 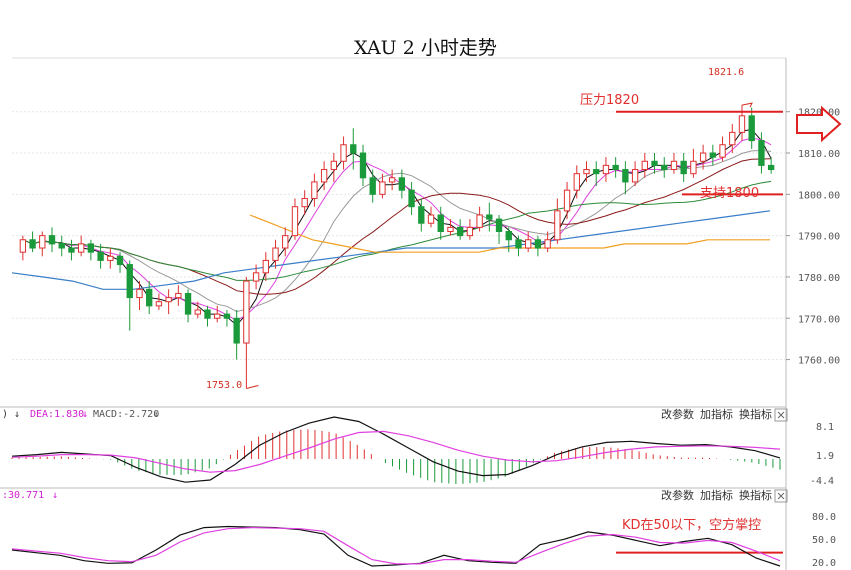 I want to click on ma-orange-line, so click(x=509, y=233).